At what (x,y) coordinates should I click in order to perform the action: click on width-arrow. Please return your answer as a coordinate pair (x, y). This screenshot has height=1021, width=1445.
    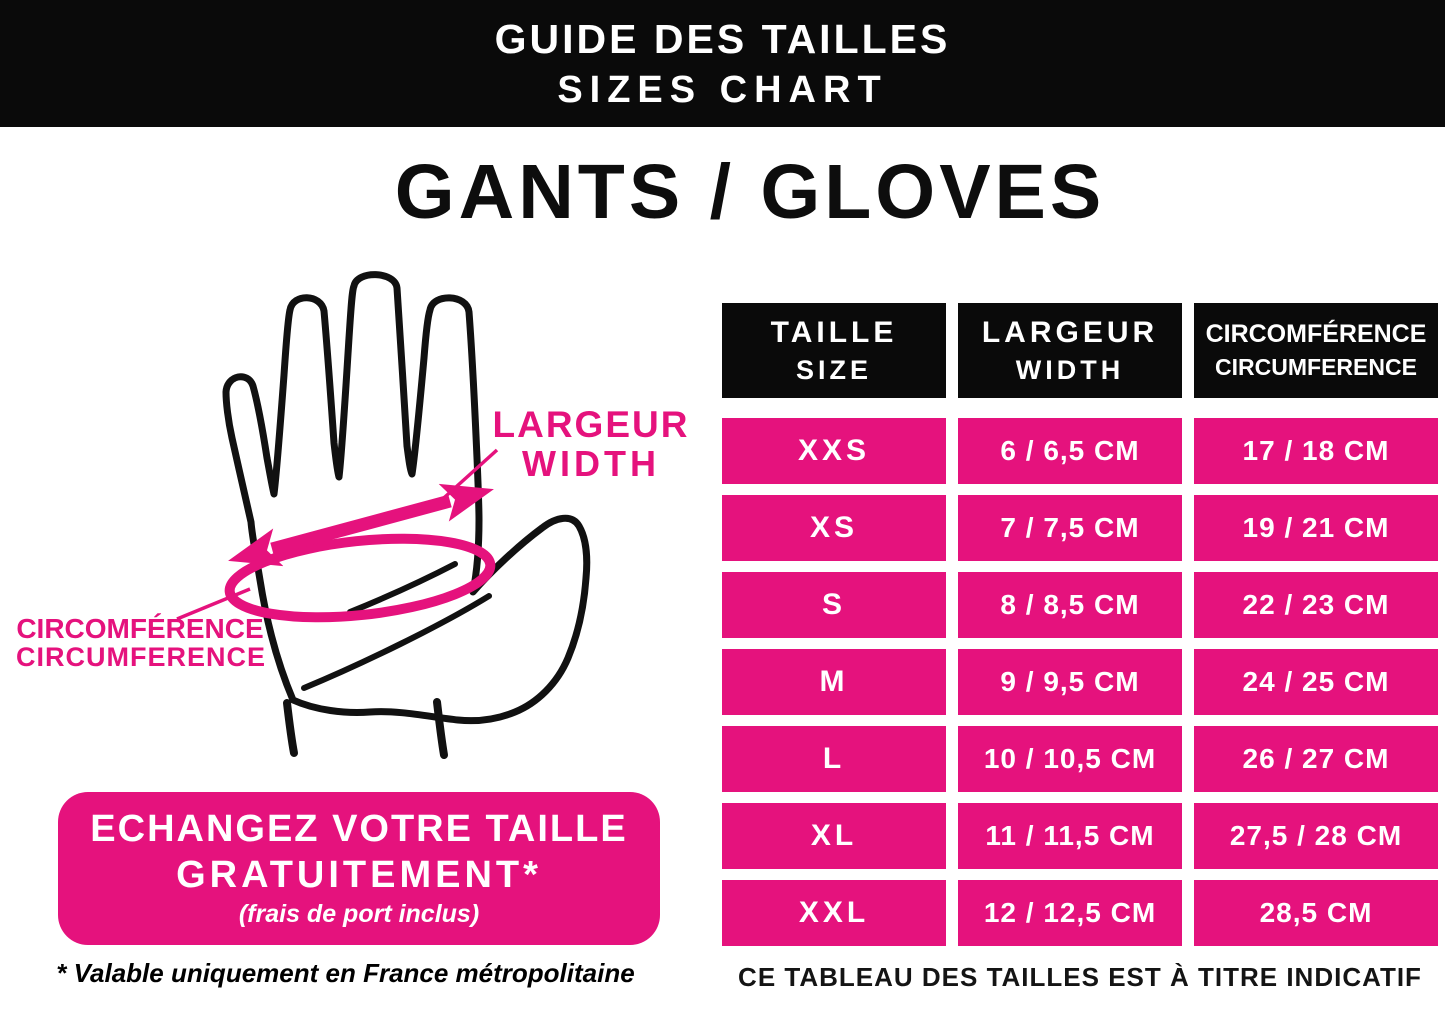
    Looking at the image, I should click on (361, 525).